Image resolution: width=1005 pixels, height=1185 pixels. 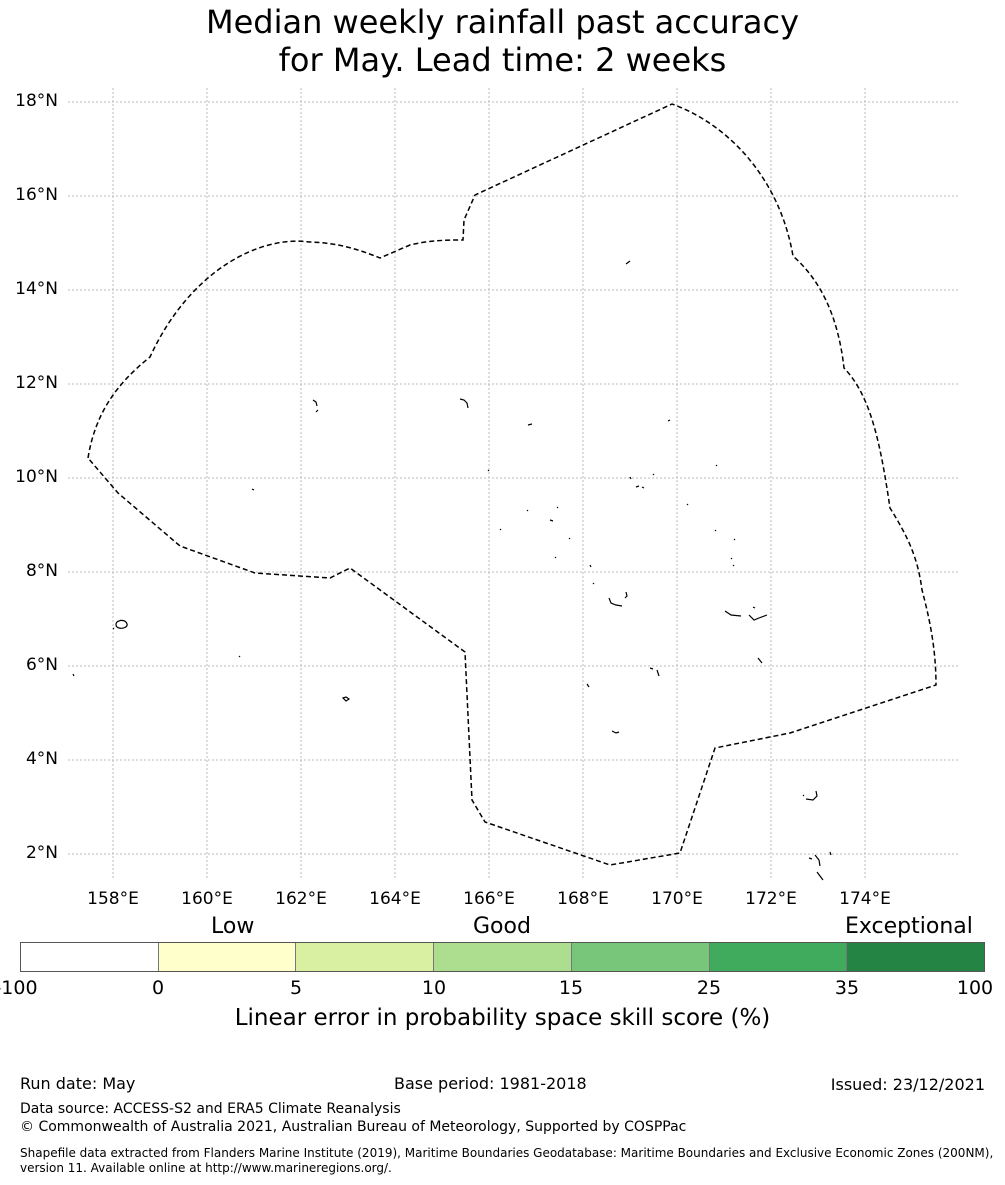 I want to click on run-date: Run date: May, so click(x=78, y=1083).